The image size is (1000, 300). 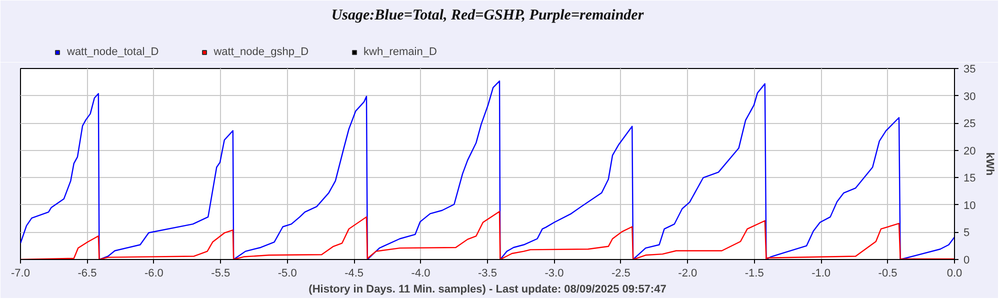 What do you see at coordinates (220, 274) in the screenshot?
I see `x-tick-label: -5.5` at bounding box center [220, 274].